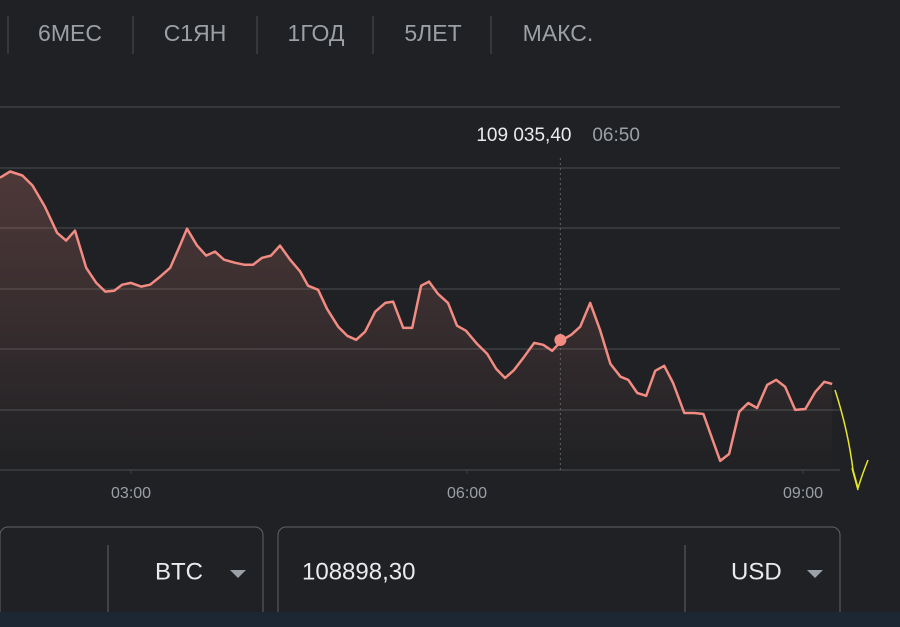 The height and width of the screenshot is (627, 900). What do you see at coordinates (560, 340) in the screenshot?
I see `hover-dot` at bounding box center [560, 340].